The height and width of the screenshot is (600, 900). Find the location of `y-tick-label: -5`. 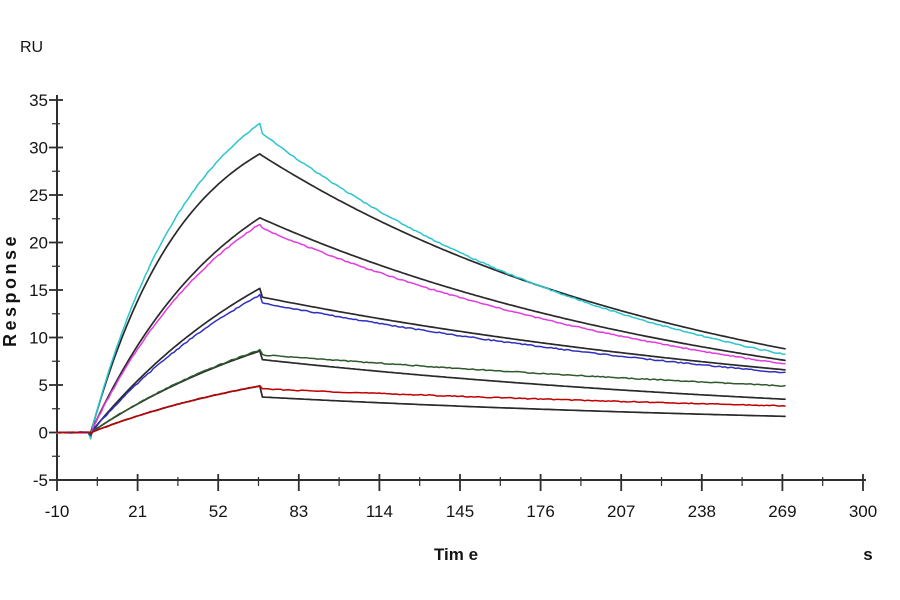

y-tick-label: -5 is located at coordinates (40, 480).